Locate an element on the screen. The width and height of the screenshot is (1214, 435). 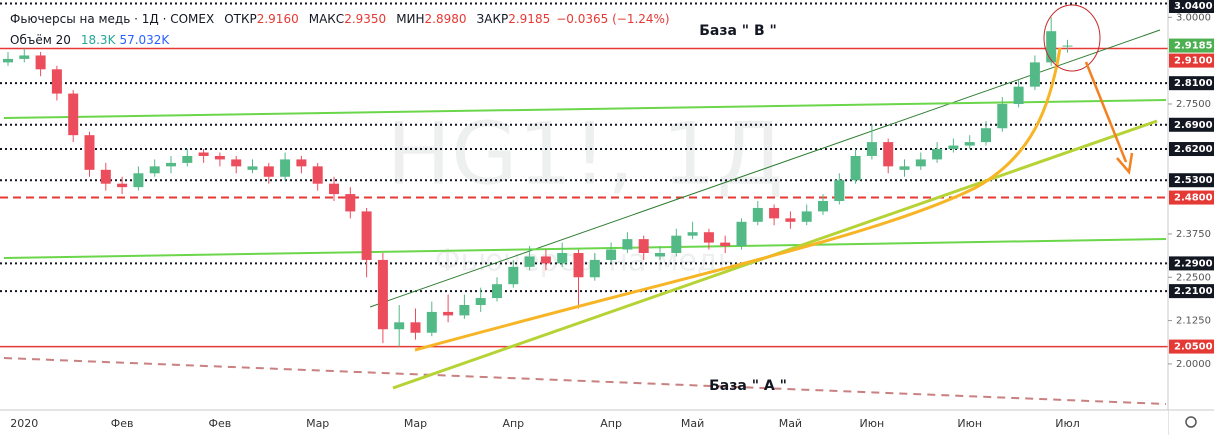
stat-label: МИН is located at coordinates (410, 19).